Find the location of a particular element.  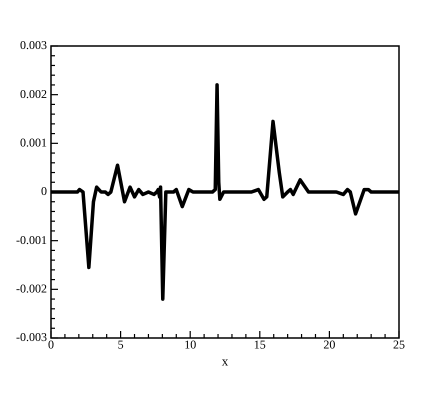

y-tick-label: -0.001 is located at coordinates (31, 239).